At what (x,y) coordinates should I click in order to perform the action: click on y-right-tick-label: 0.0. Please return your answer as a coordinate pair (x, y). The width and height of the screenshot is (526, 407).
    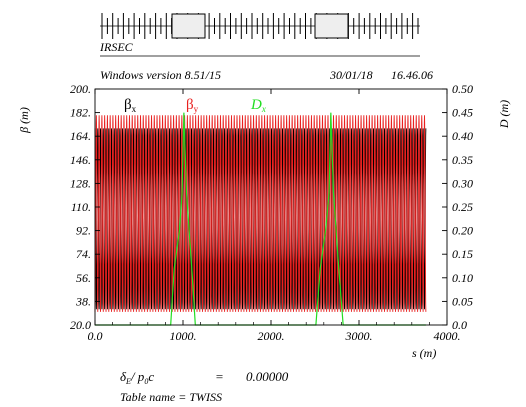
    Looking at the image, I should click on (459, 325).